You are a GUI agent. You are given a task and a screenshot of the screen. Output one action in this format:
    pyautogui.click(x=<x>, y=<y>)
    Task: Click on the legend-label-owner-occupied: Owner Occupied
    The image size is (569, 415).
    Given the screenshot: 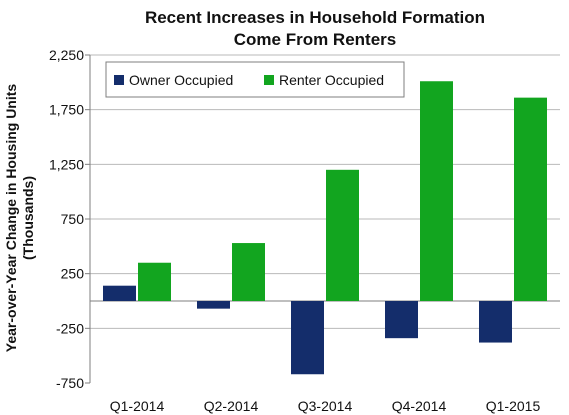 What is the action you would take?
    pyautogui.click(x=181, y=80)
    